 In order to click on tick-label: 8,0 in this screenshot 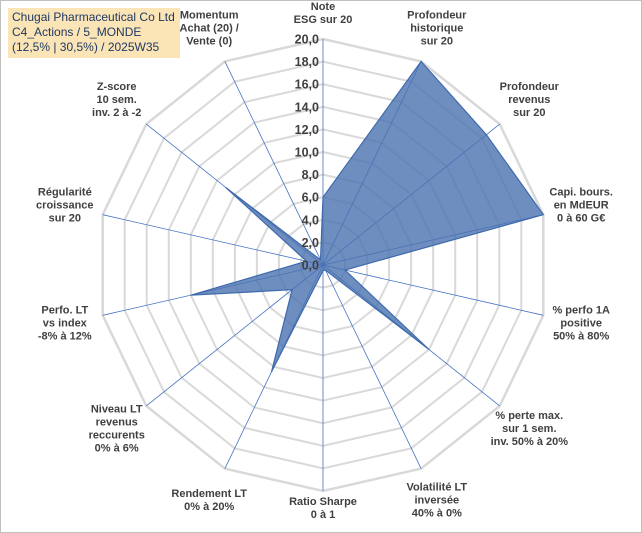, I will do `click(310, 175)`.